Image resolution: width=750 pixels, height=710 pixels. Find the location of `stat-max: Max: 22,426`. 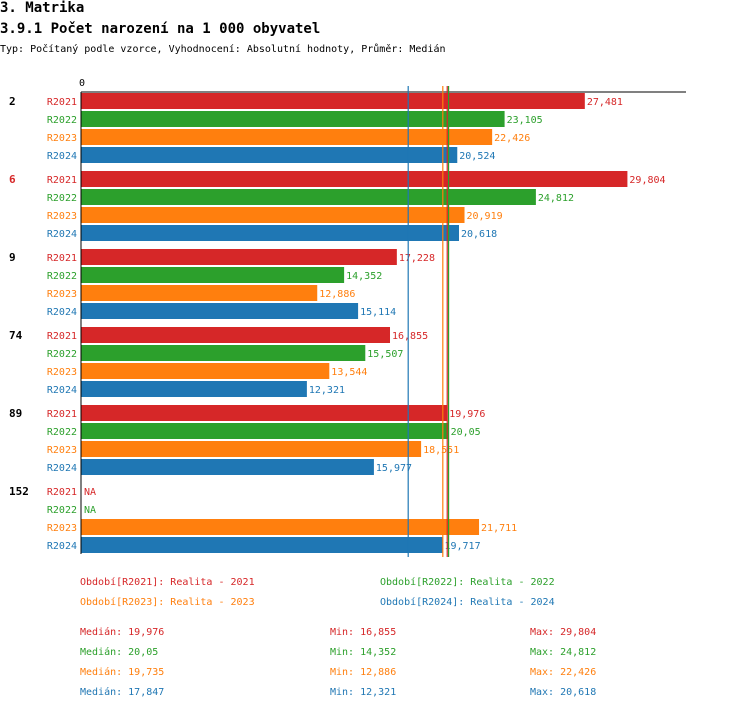

stat-max: Max: 22,426 is located at coordinates (563, 672).